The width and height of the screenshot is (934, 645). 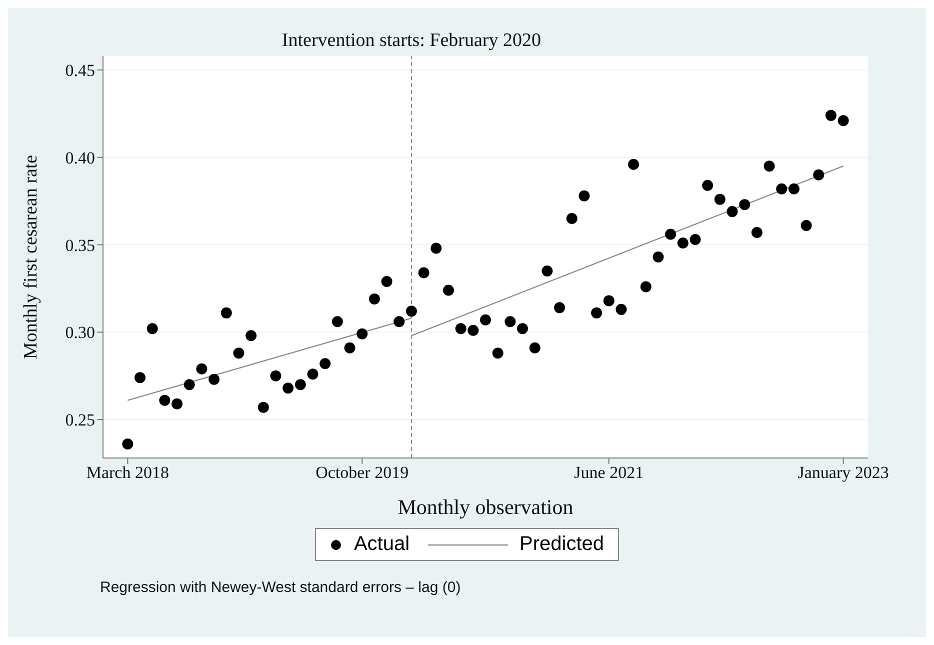 I want to click on x-tick-label: October 2019, so click(x=362, y=472).